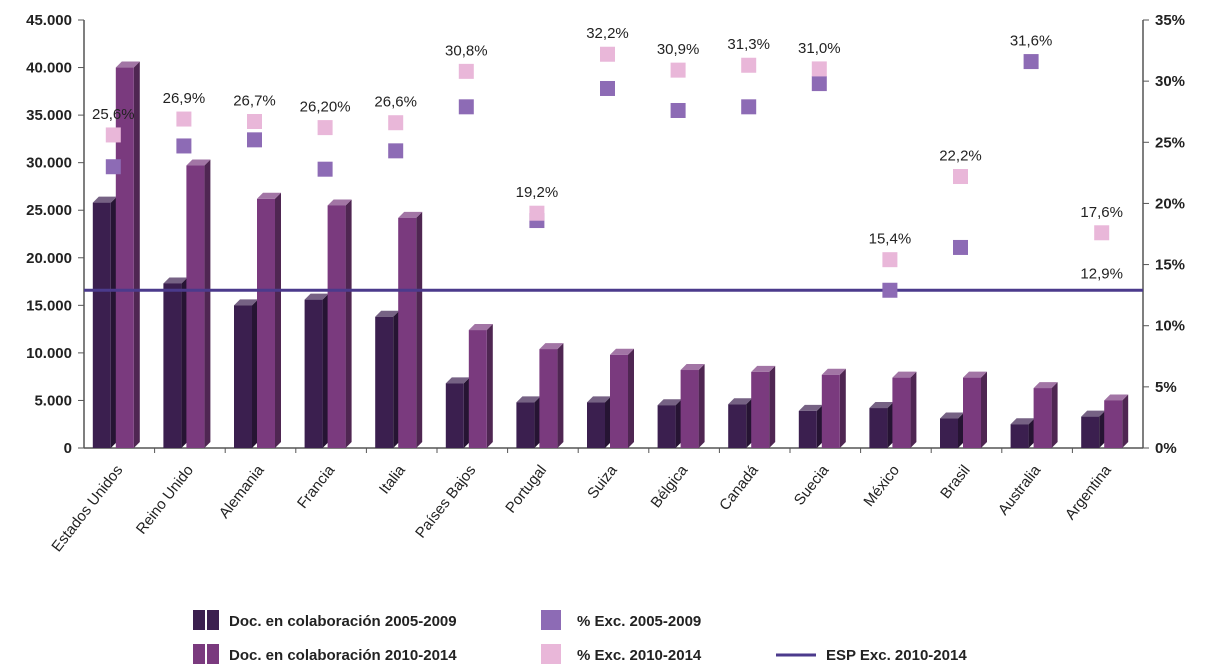  What do you see at coordinates (1170, 203) in the screenshot?
I see `right-tick-label: 20%` at bounding box center [1170, 203].